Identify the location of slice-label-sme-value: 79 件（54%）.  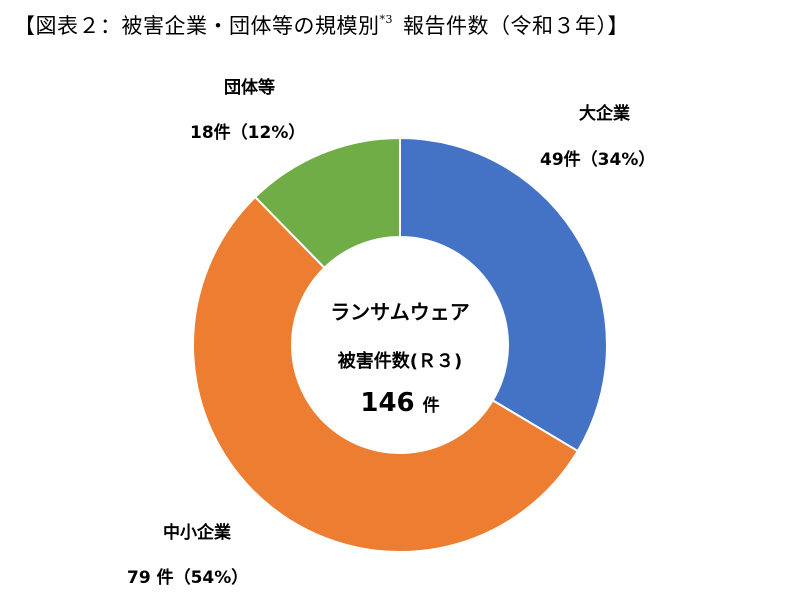
(188, 578).